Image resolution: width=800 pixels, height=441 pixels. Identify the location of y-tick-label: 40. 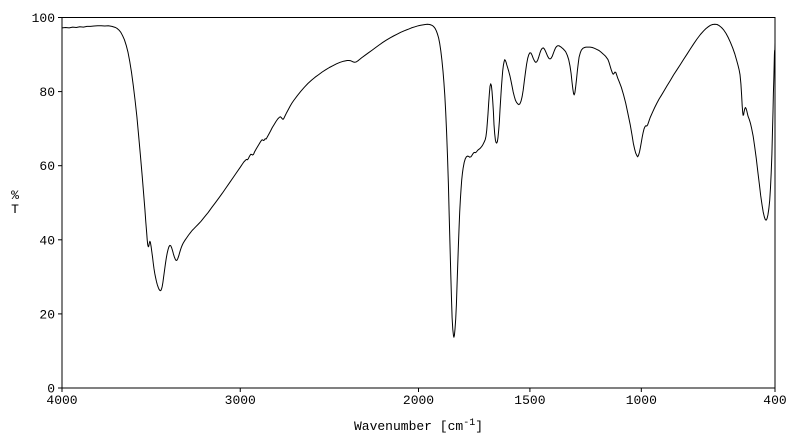
(47, 240).